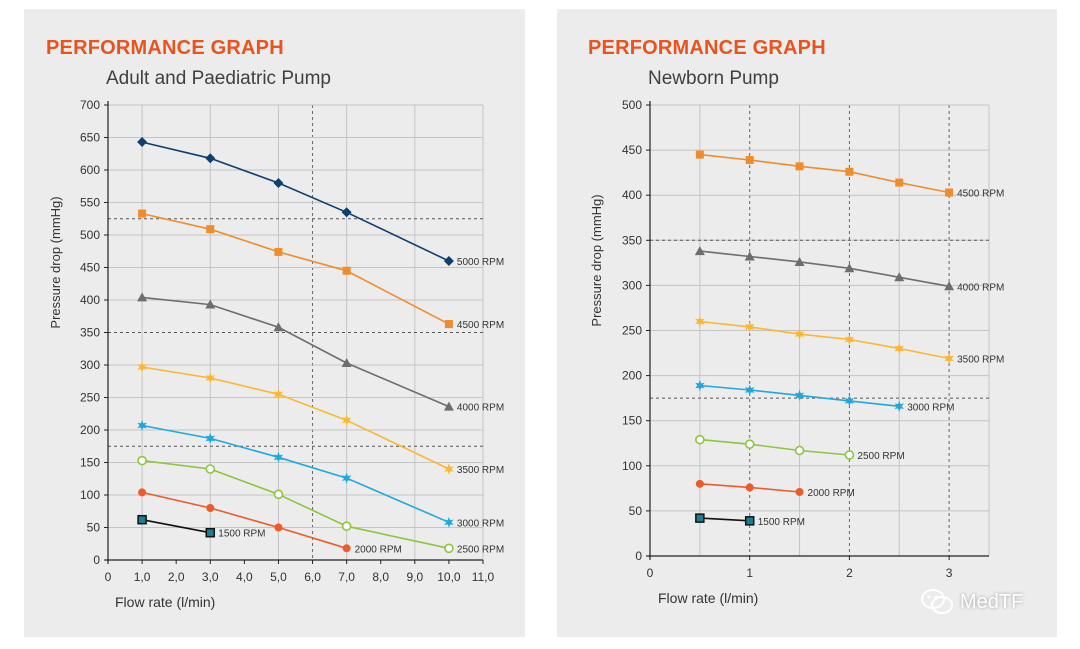 The height and width of the screenshot is (649, 1080). Describe the element at coordinates (992, 601) in the screenshot. I see `watermark-text: MedTF` at that location.